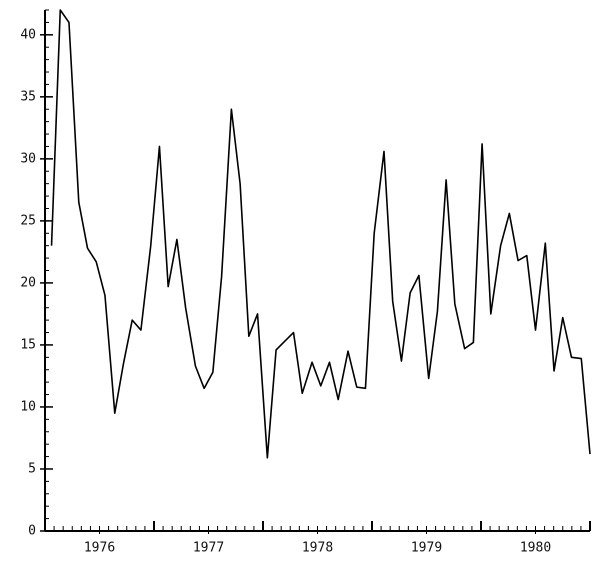 This screenshot has width=600, height=564. I want to click on x-tick-label: 1976, so click(99, 548).